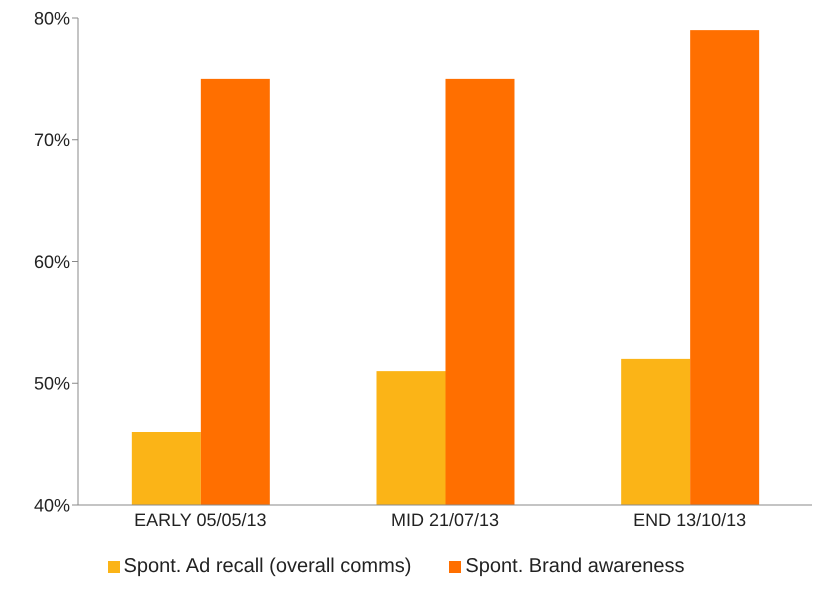 The height and width of the screenshot is (596, 820). What do you see at coordinates (200, 520) in the screenshot?
I see `x-tick-label: EARLY 05/05/13` at bounding box center [200, 520].